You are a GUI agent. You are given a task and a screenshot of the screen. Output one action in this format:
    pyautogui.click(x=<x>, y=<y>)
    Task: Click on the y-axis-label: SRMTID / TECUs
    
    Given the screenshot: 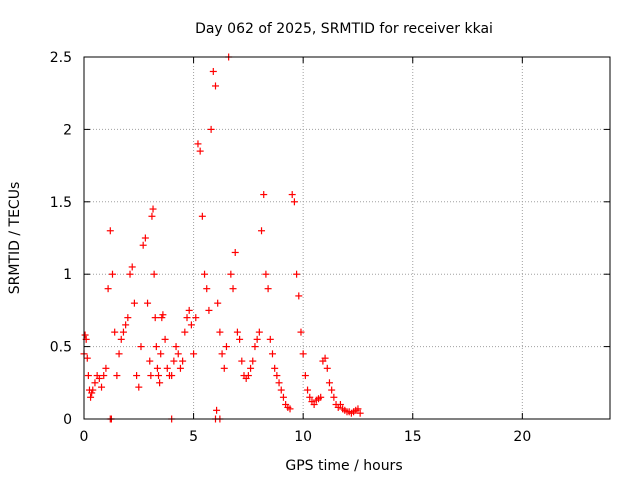 What is the action you would take?
    pyautogui.click(x=15, y=238)
    